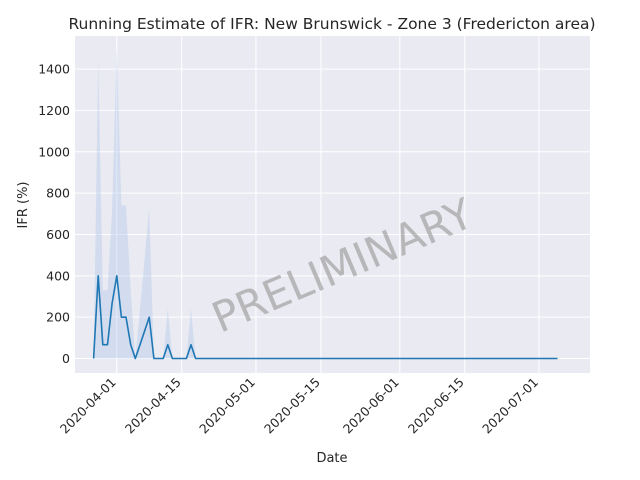 This screenshot has height=480, width=640. Describe the element at coordinates (153, 406) in the screenshot. I see `x-tick-label: 2020-04-15` at that location.